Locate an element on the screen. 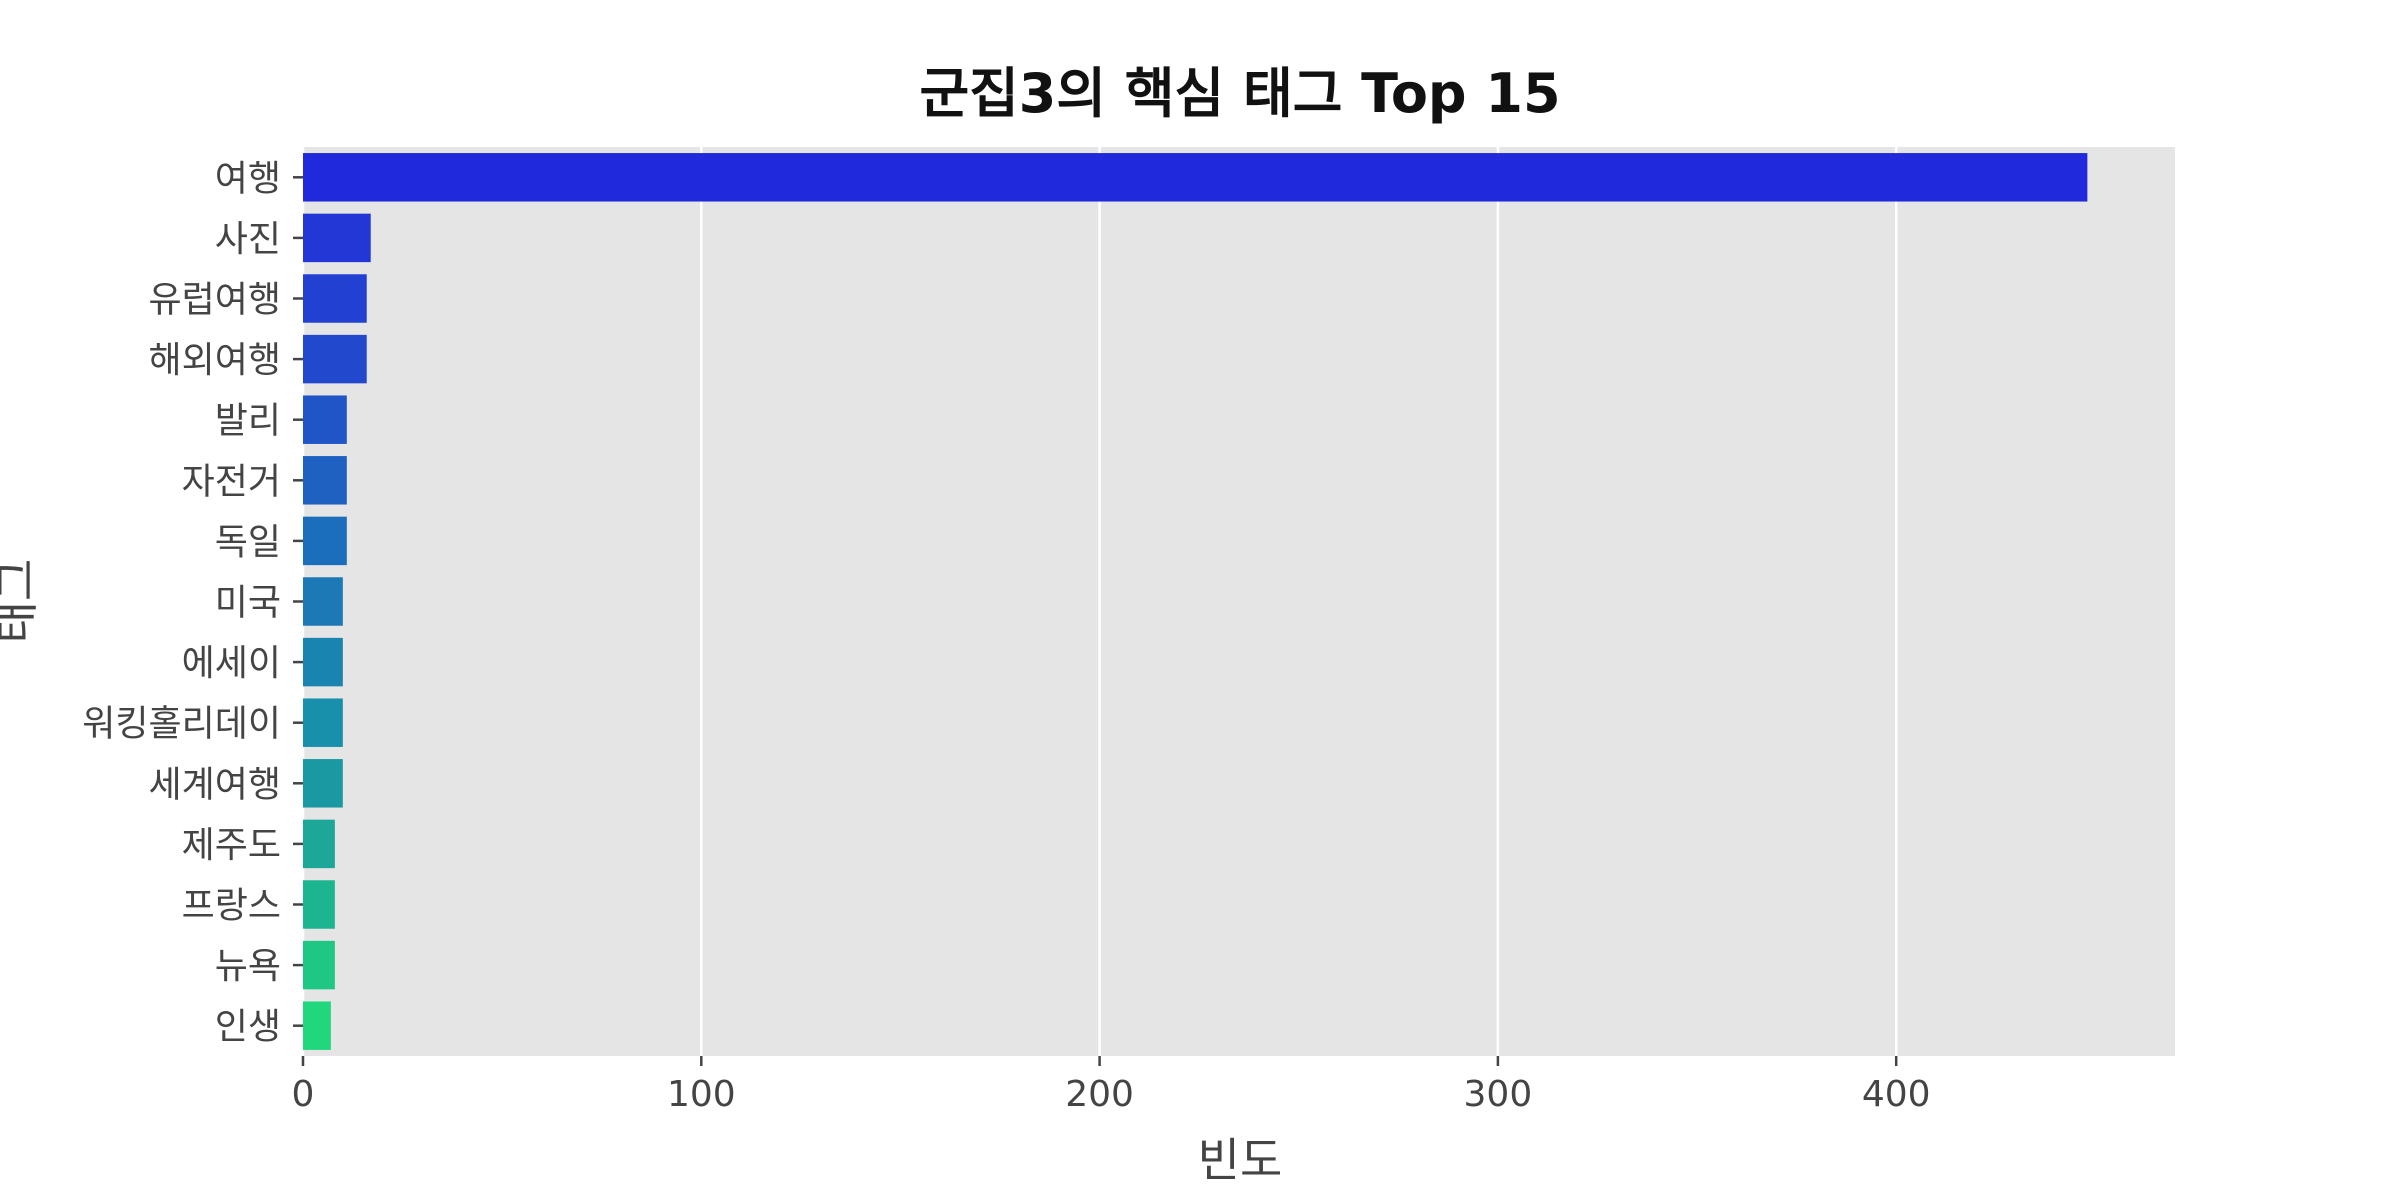 This screenshot has width=2400, height=1200. x-tick-label: 0 is located at coordinates (303, 1094).